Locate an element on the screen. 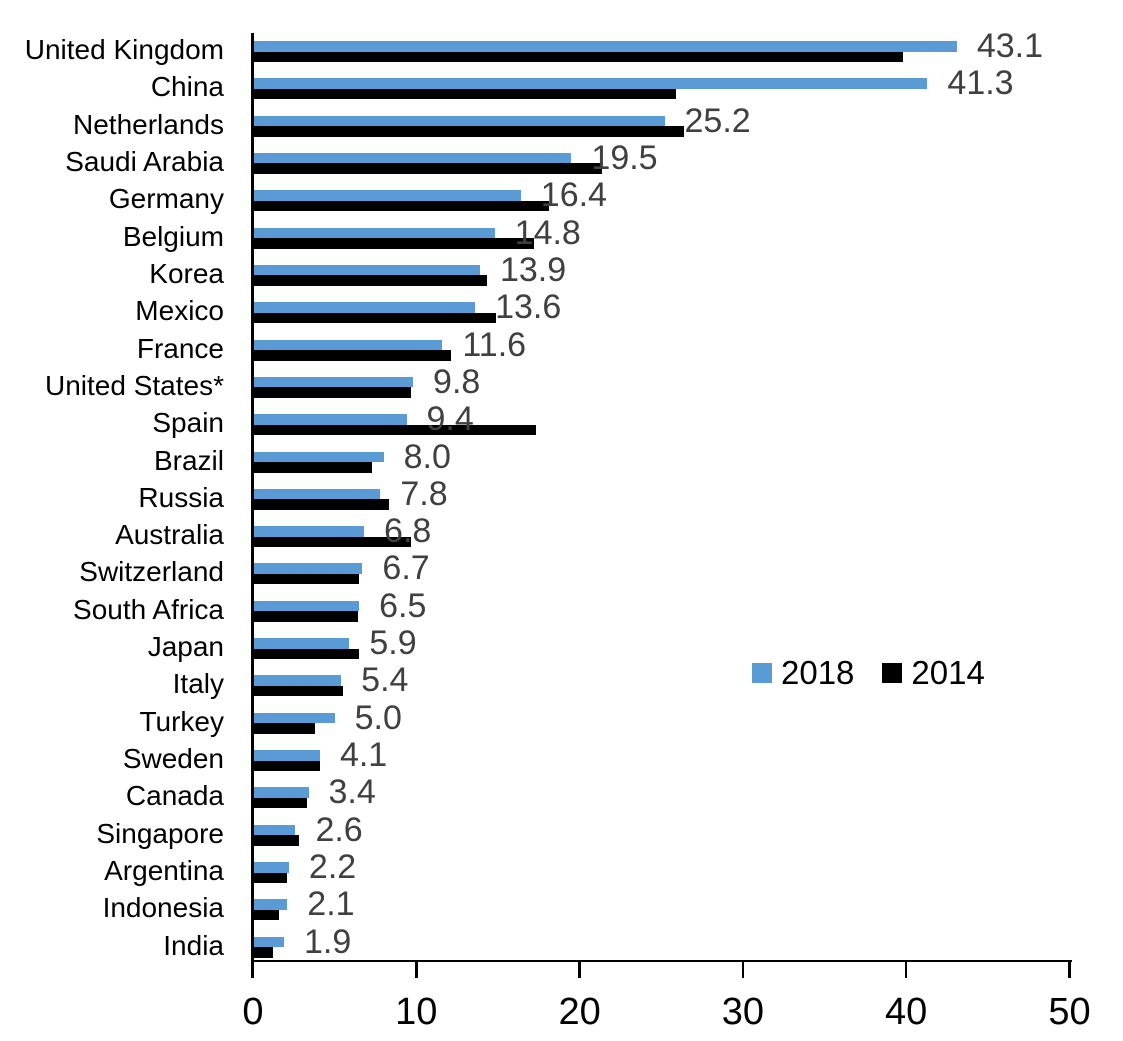  category-label: Canada is located at coordinates (174, 796).